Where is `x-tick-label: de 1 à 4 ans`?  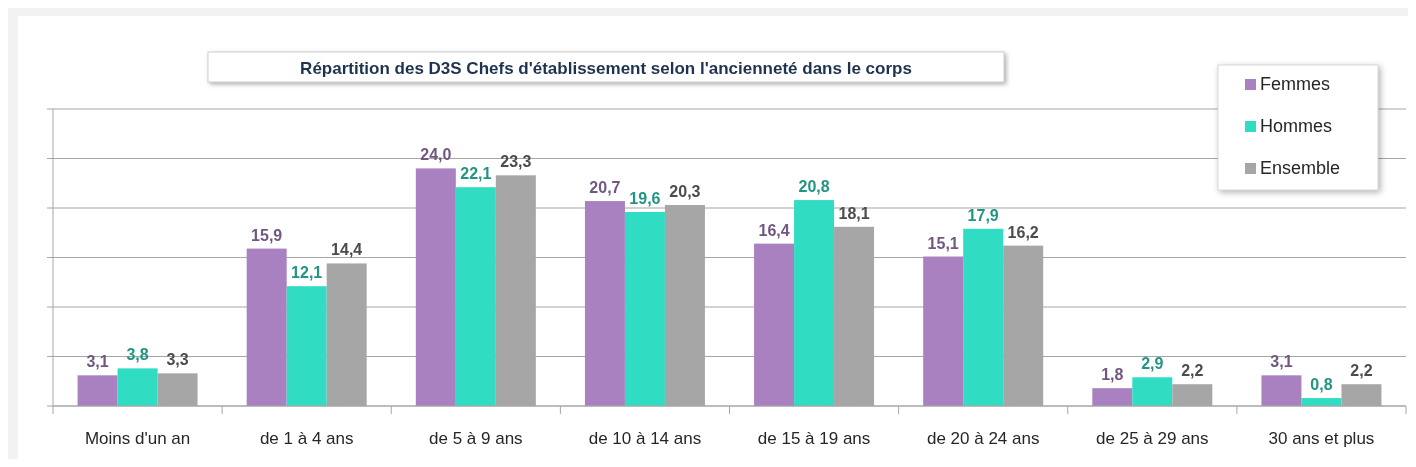 x-tick-label: de 1 à 4 ans is located at coordinates (306, 438).